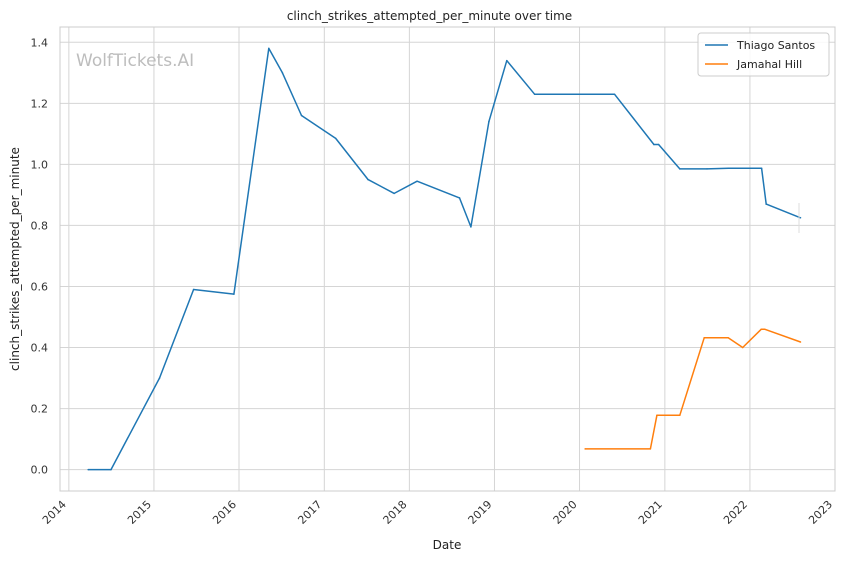 The width and height of the screenshot is (859, 561). Describe the element at coordinates (40, 225) in the screenshot. I see `y-tick-label: 0.8` at that location.